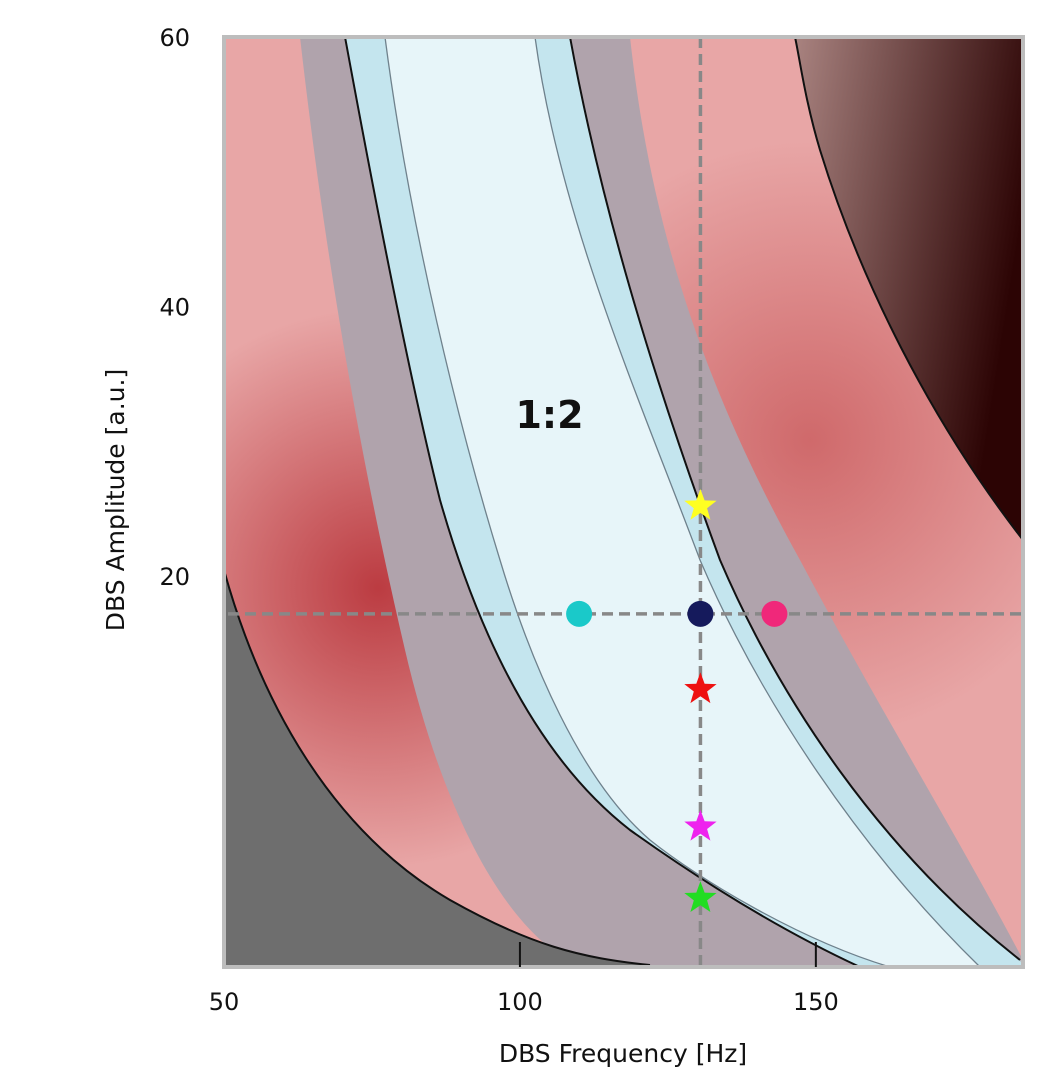  Describe the element at coordinates (174, 38) in the screenshot. I see `y-tick-label-2: 60` at that location.